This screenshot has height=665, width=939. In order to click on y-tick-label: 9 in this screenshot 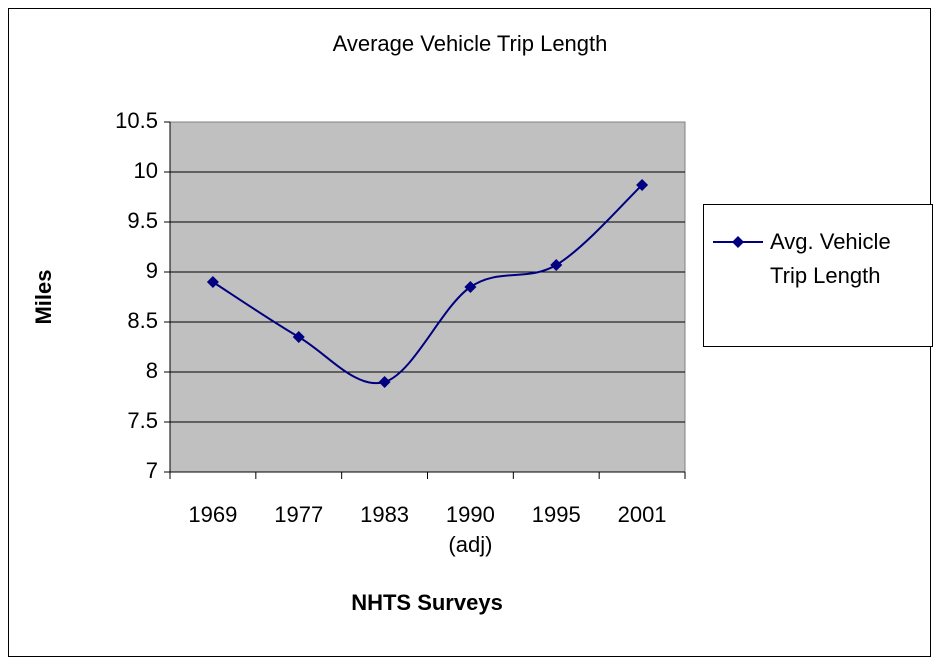, I will do `click(152, 270)`.